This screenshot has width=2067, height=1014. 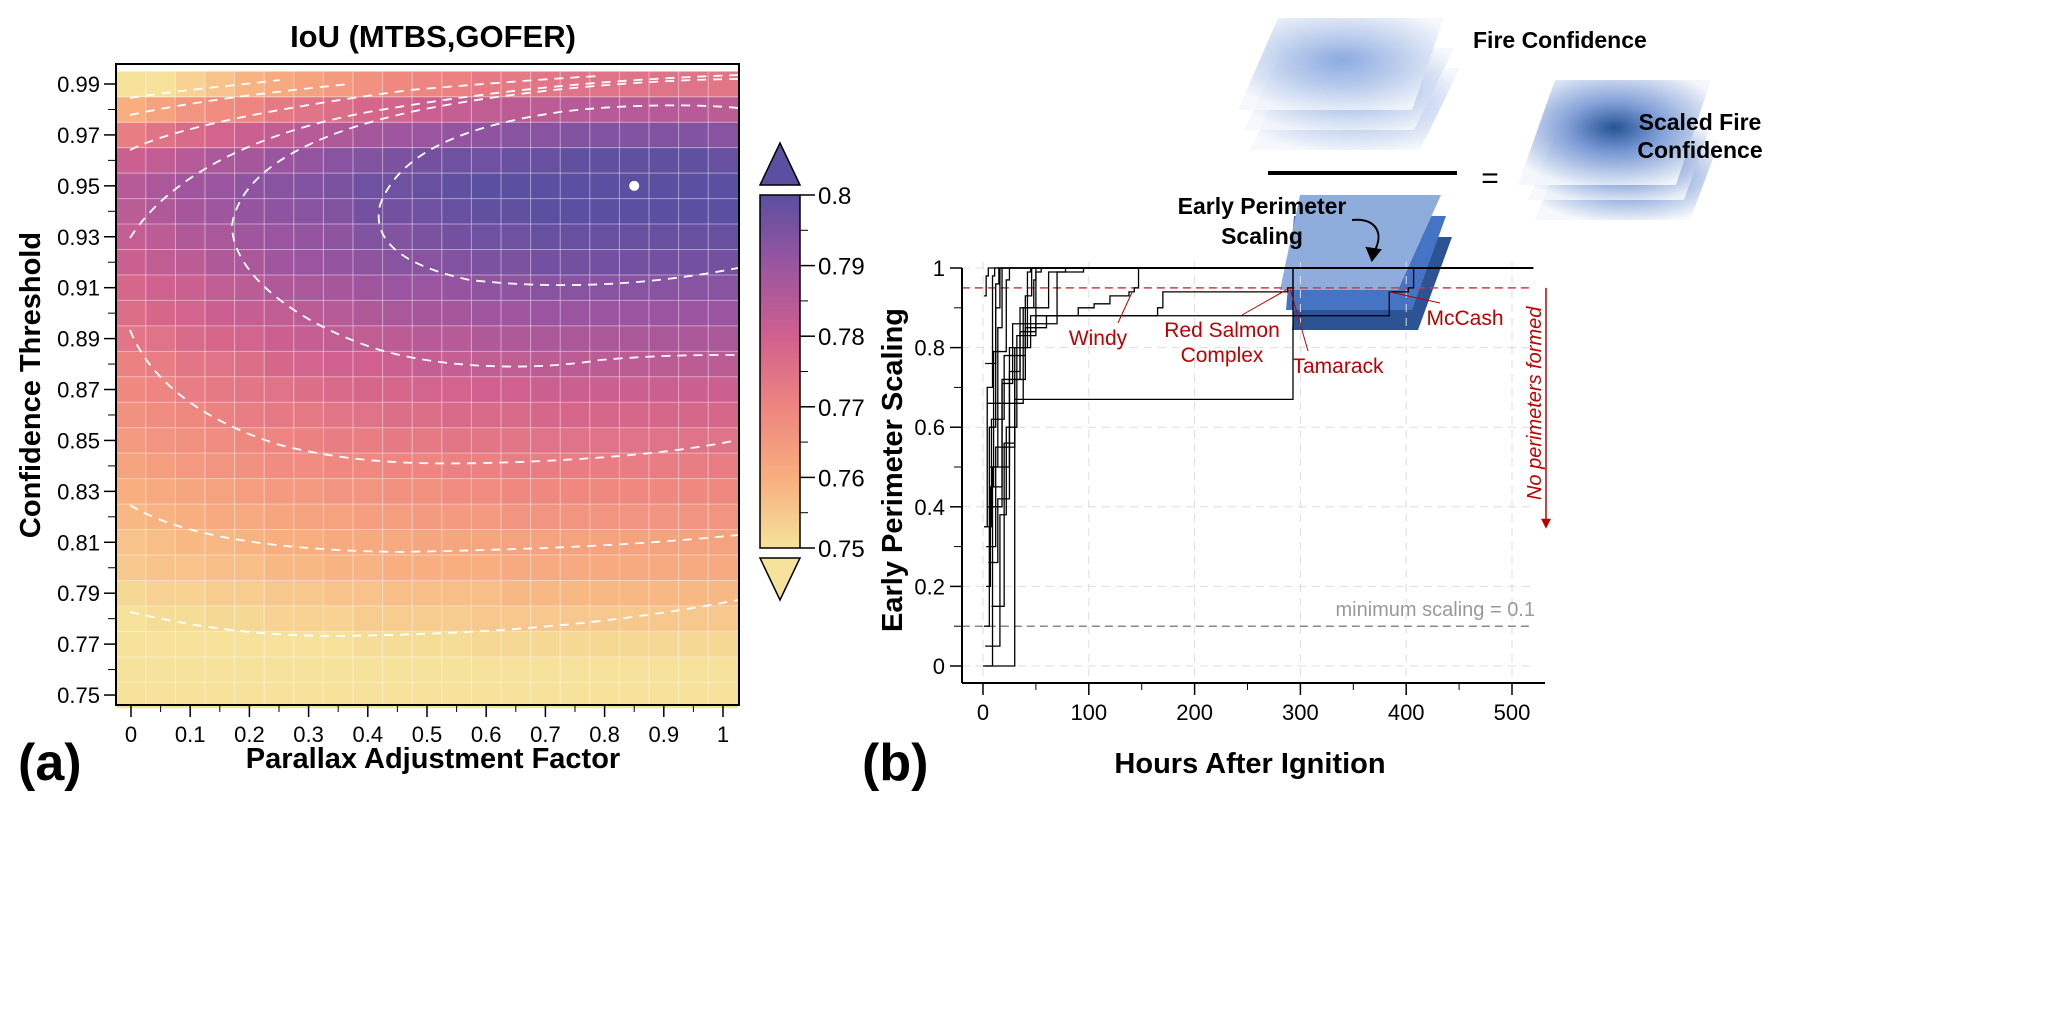 I want to click on y-tick-label: 0.91, so click(x=78, y=288).